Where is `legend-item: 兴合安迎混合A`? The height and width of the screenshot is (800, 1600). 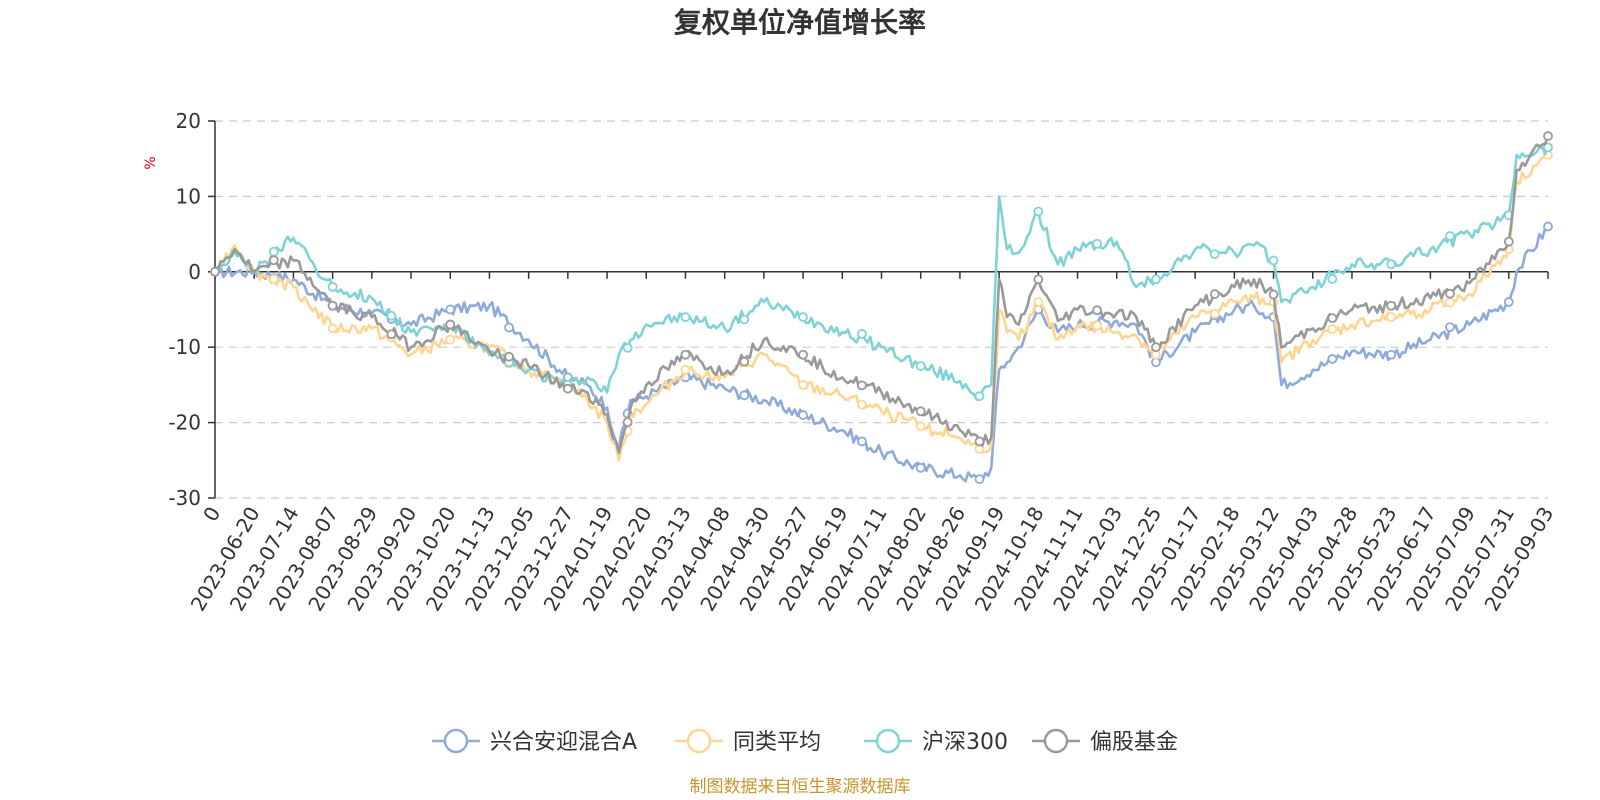 legend-item: 兴合安迎混合A is located at coordinates (534, 741).